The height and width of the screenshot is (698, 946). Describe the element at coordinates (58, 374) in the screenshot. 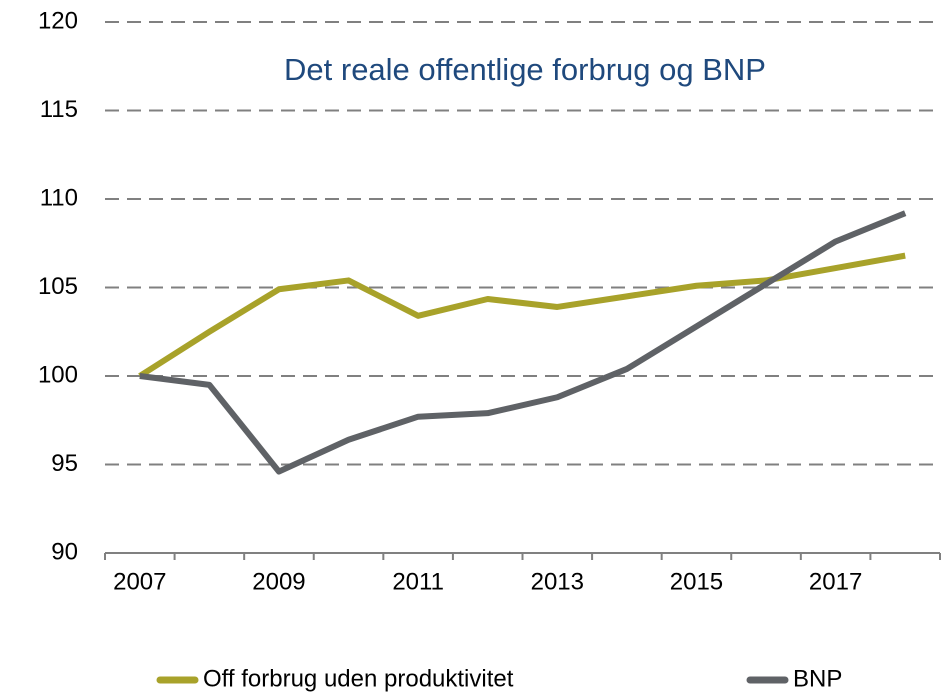

I see `y-tick-label: 100` at that location.